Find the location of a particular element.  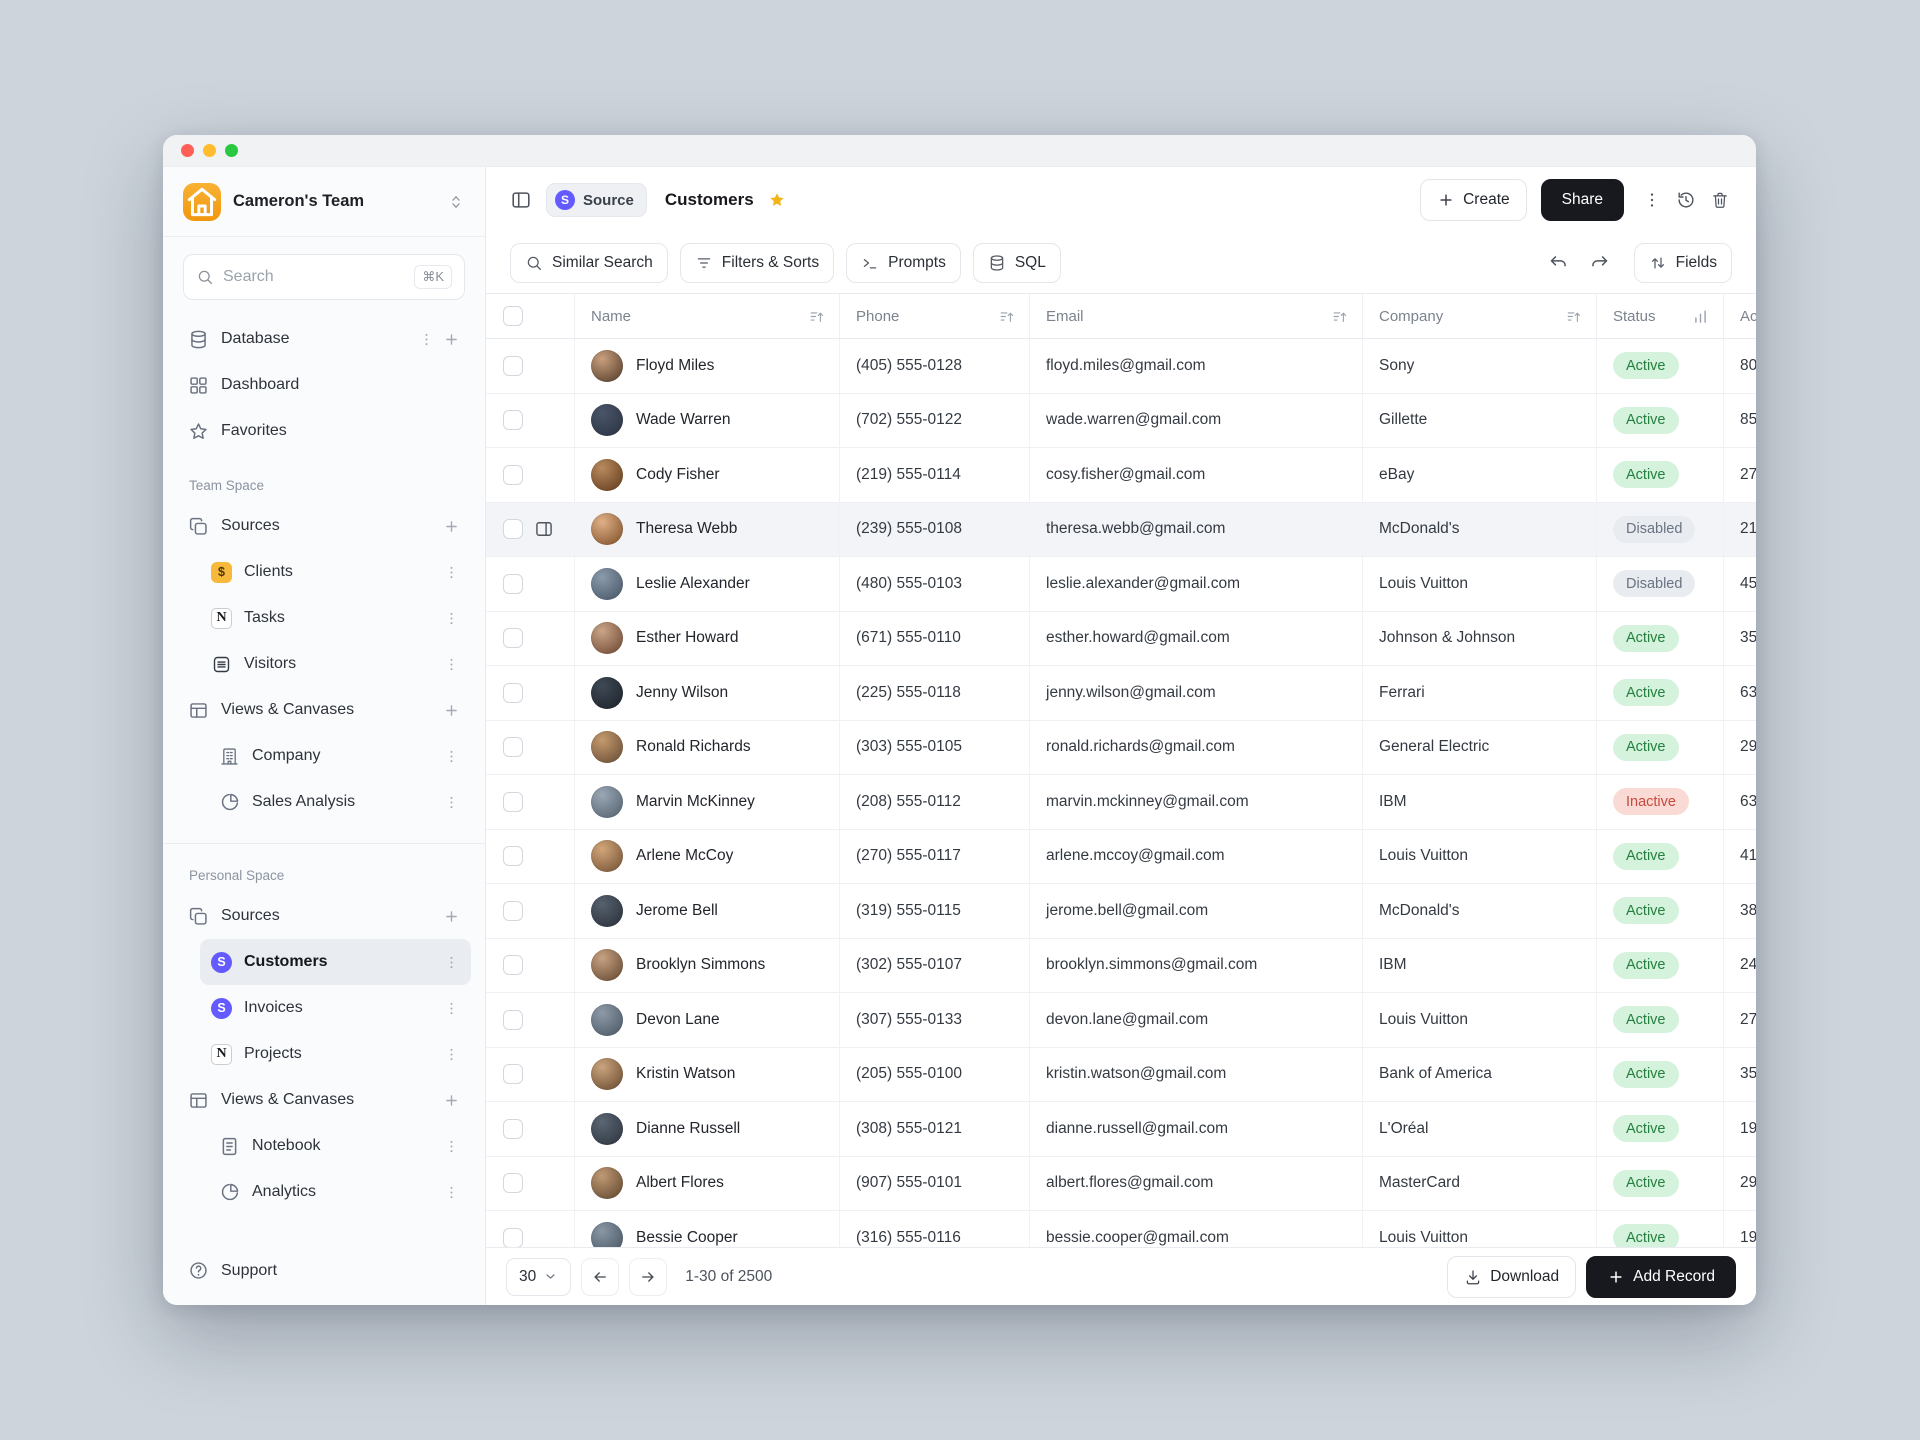

sidebar-item-clients: $ Clients is located at coordinates (335, 572).